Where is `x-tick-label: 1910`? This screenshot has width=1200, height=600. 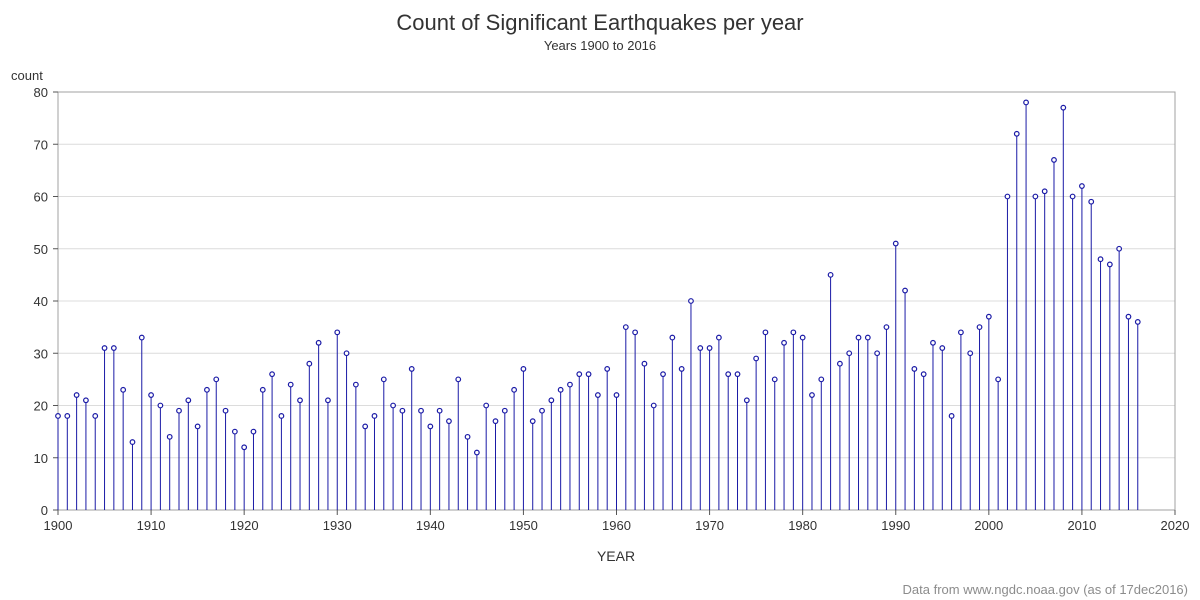
x-tick-label: 1910 is located at coordinates (151, 525).